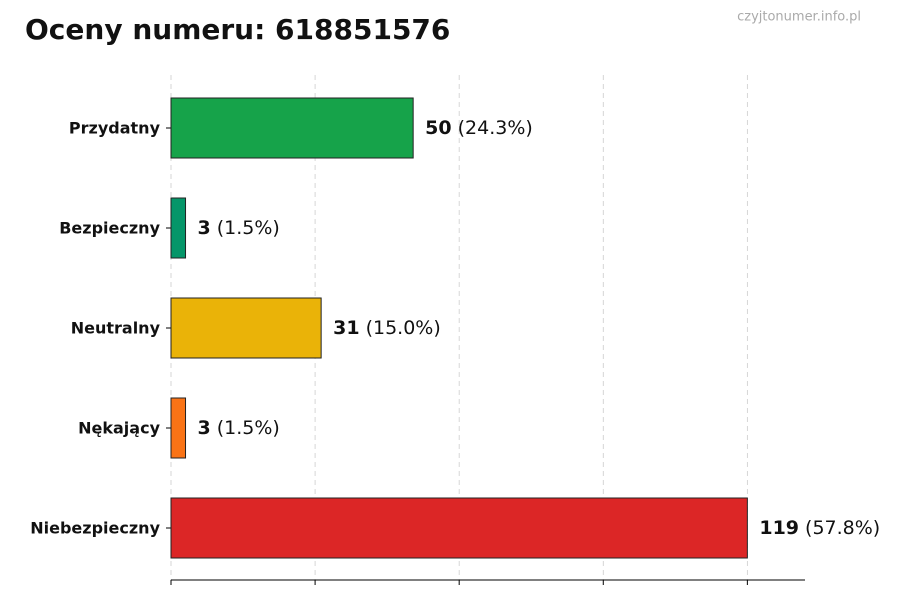 The height and width of the screenshot is (604, 900). I want to click on percent: (15.0%), so click(403, 328).